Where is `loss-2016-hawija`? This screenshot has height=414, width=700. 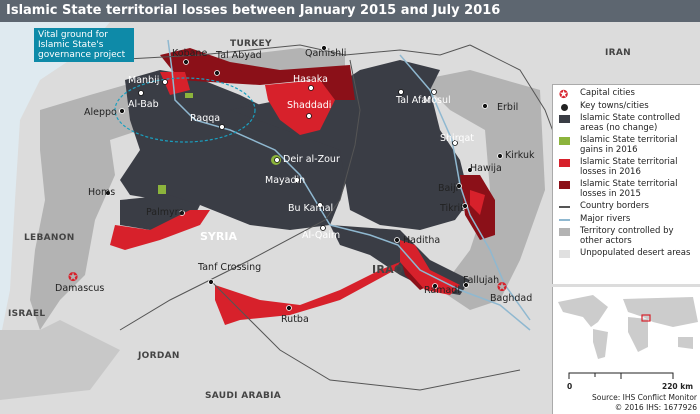
loss-2016-hawija is located at coordinates (477, 202).